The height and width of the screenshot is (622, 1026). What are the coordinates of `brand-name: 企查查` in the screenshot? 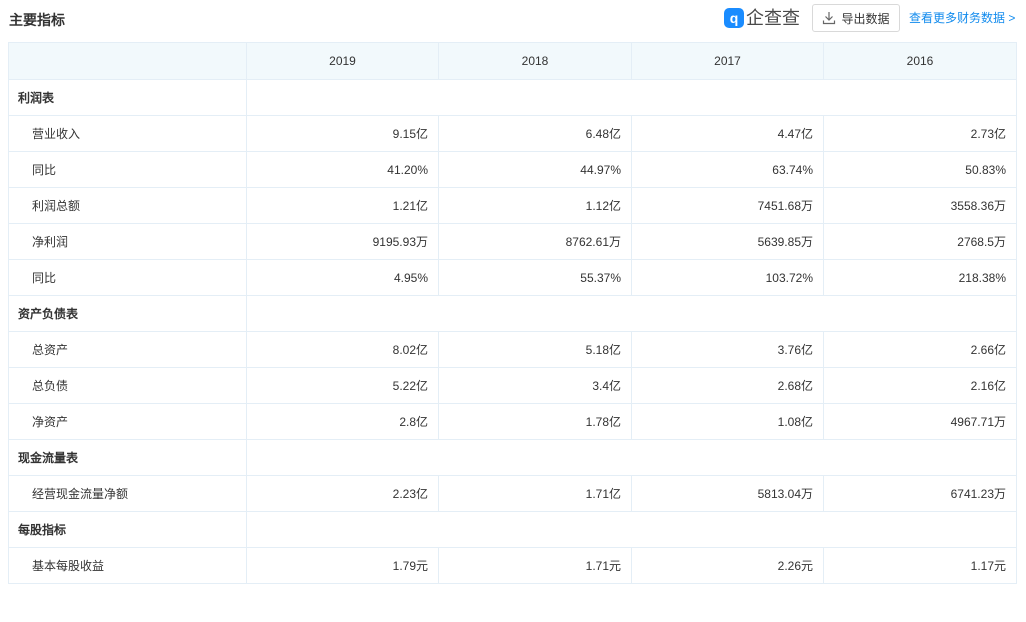 It's located at (773, 18).